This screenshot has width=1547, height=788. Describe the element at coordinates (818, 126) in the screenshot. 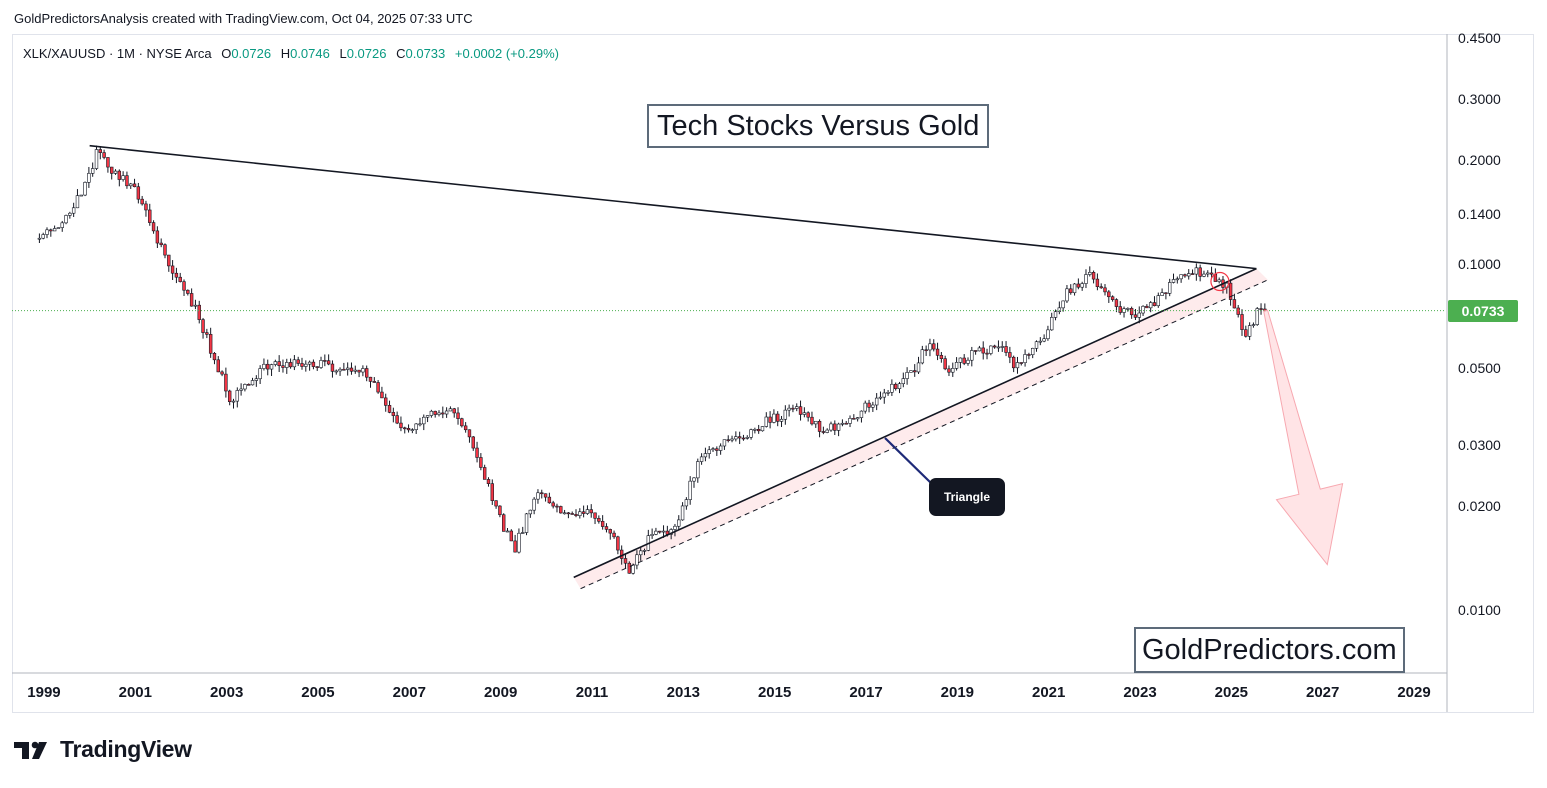

I see `chart-title-annotation: Tech Stocks Versus Gold` at that location.